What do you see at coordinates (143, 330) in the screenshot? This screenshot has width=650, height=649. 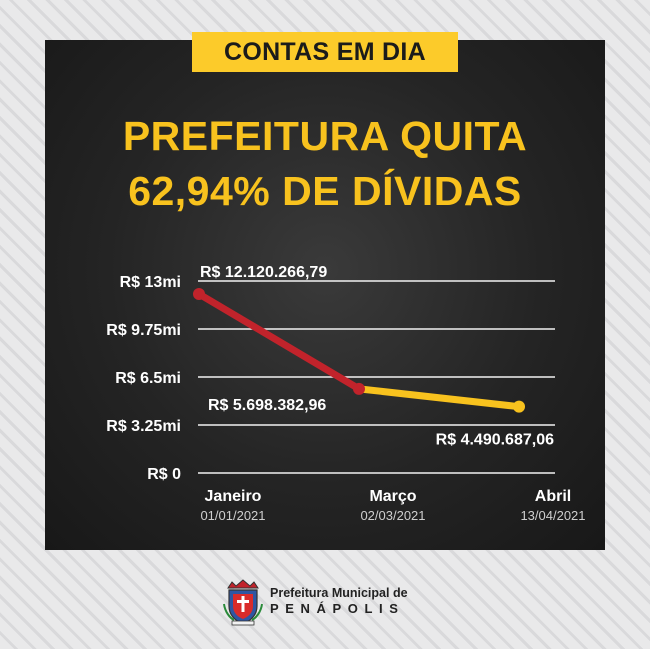 I see `y-tick-label: R$ 9.75mi` at bounding box center [143, 330].